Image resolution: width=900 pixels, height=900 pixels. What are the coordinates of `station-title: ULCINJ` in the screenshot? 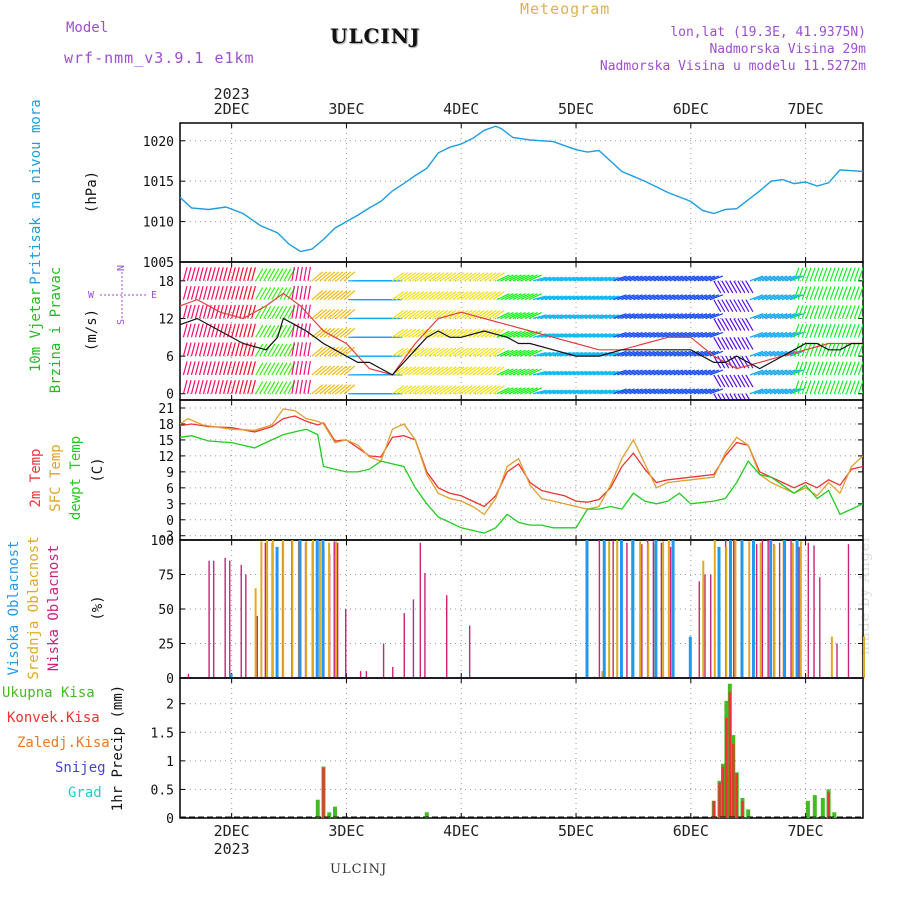 It's located at (375, 36).